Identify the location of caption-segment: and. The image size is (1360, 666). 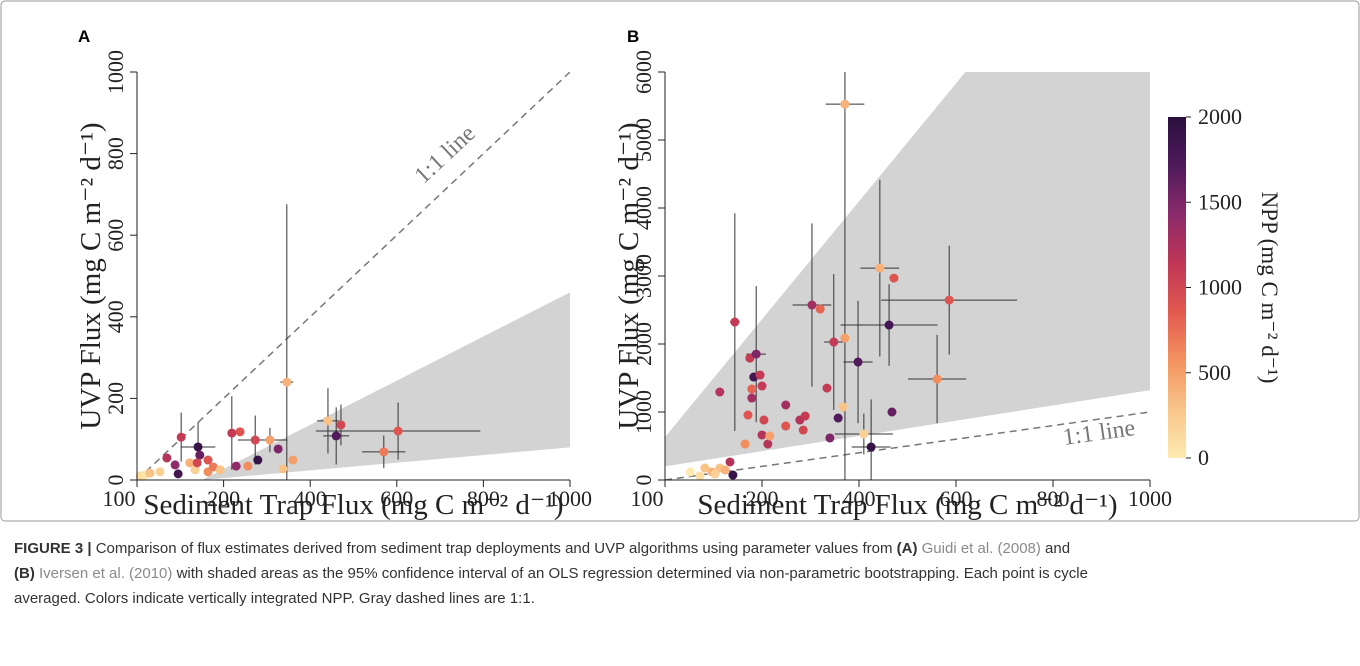
(1055, 548).